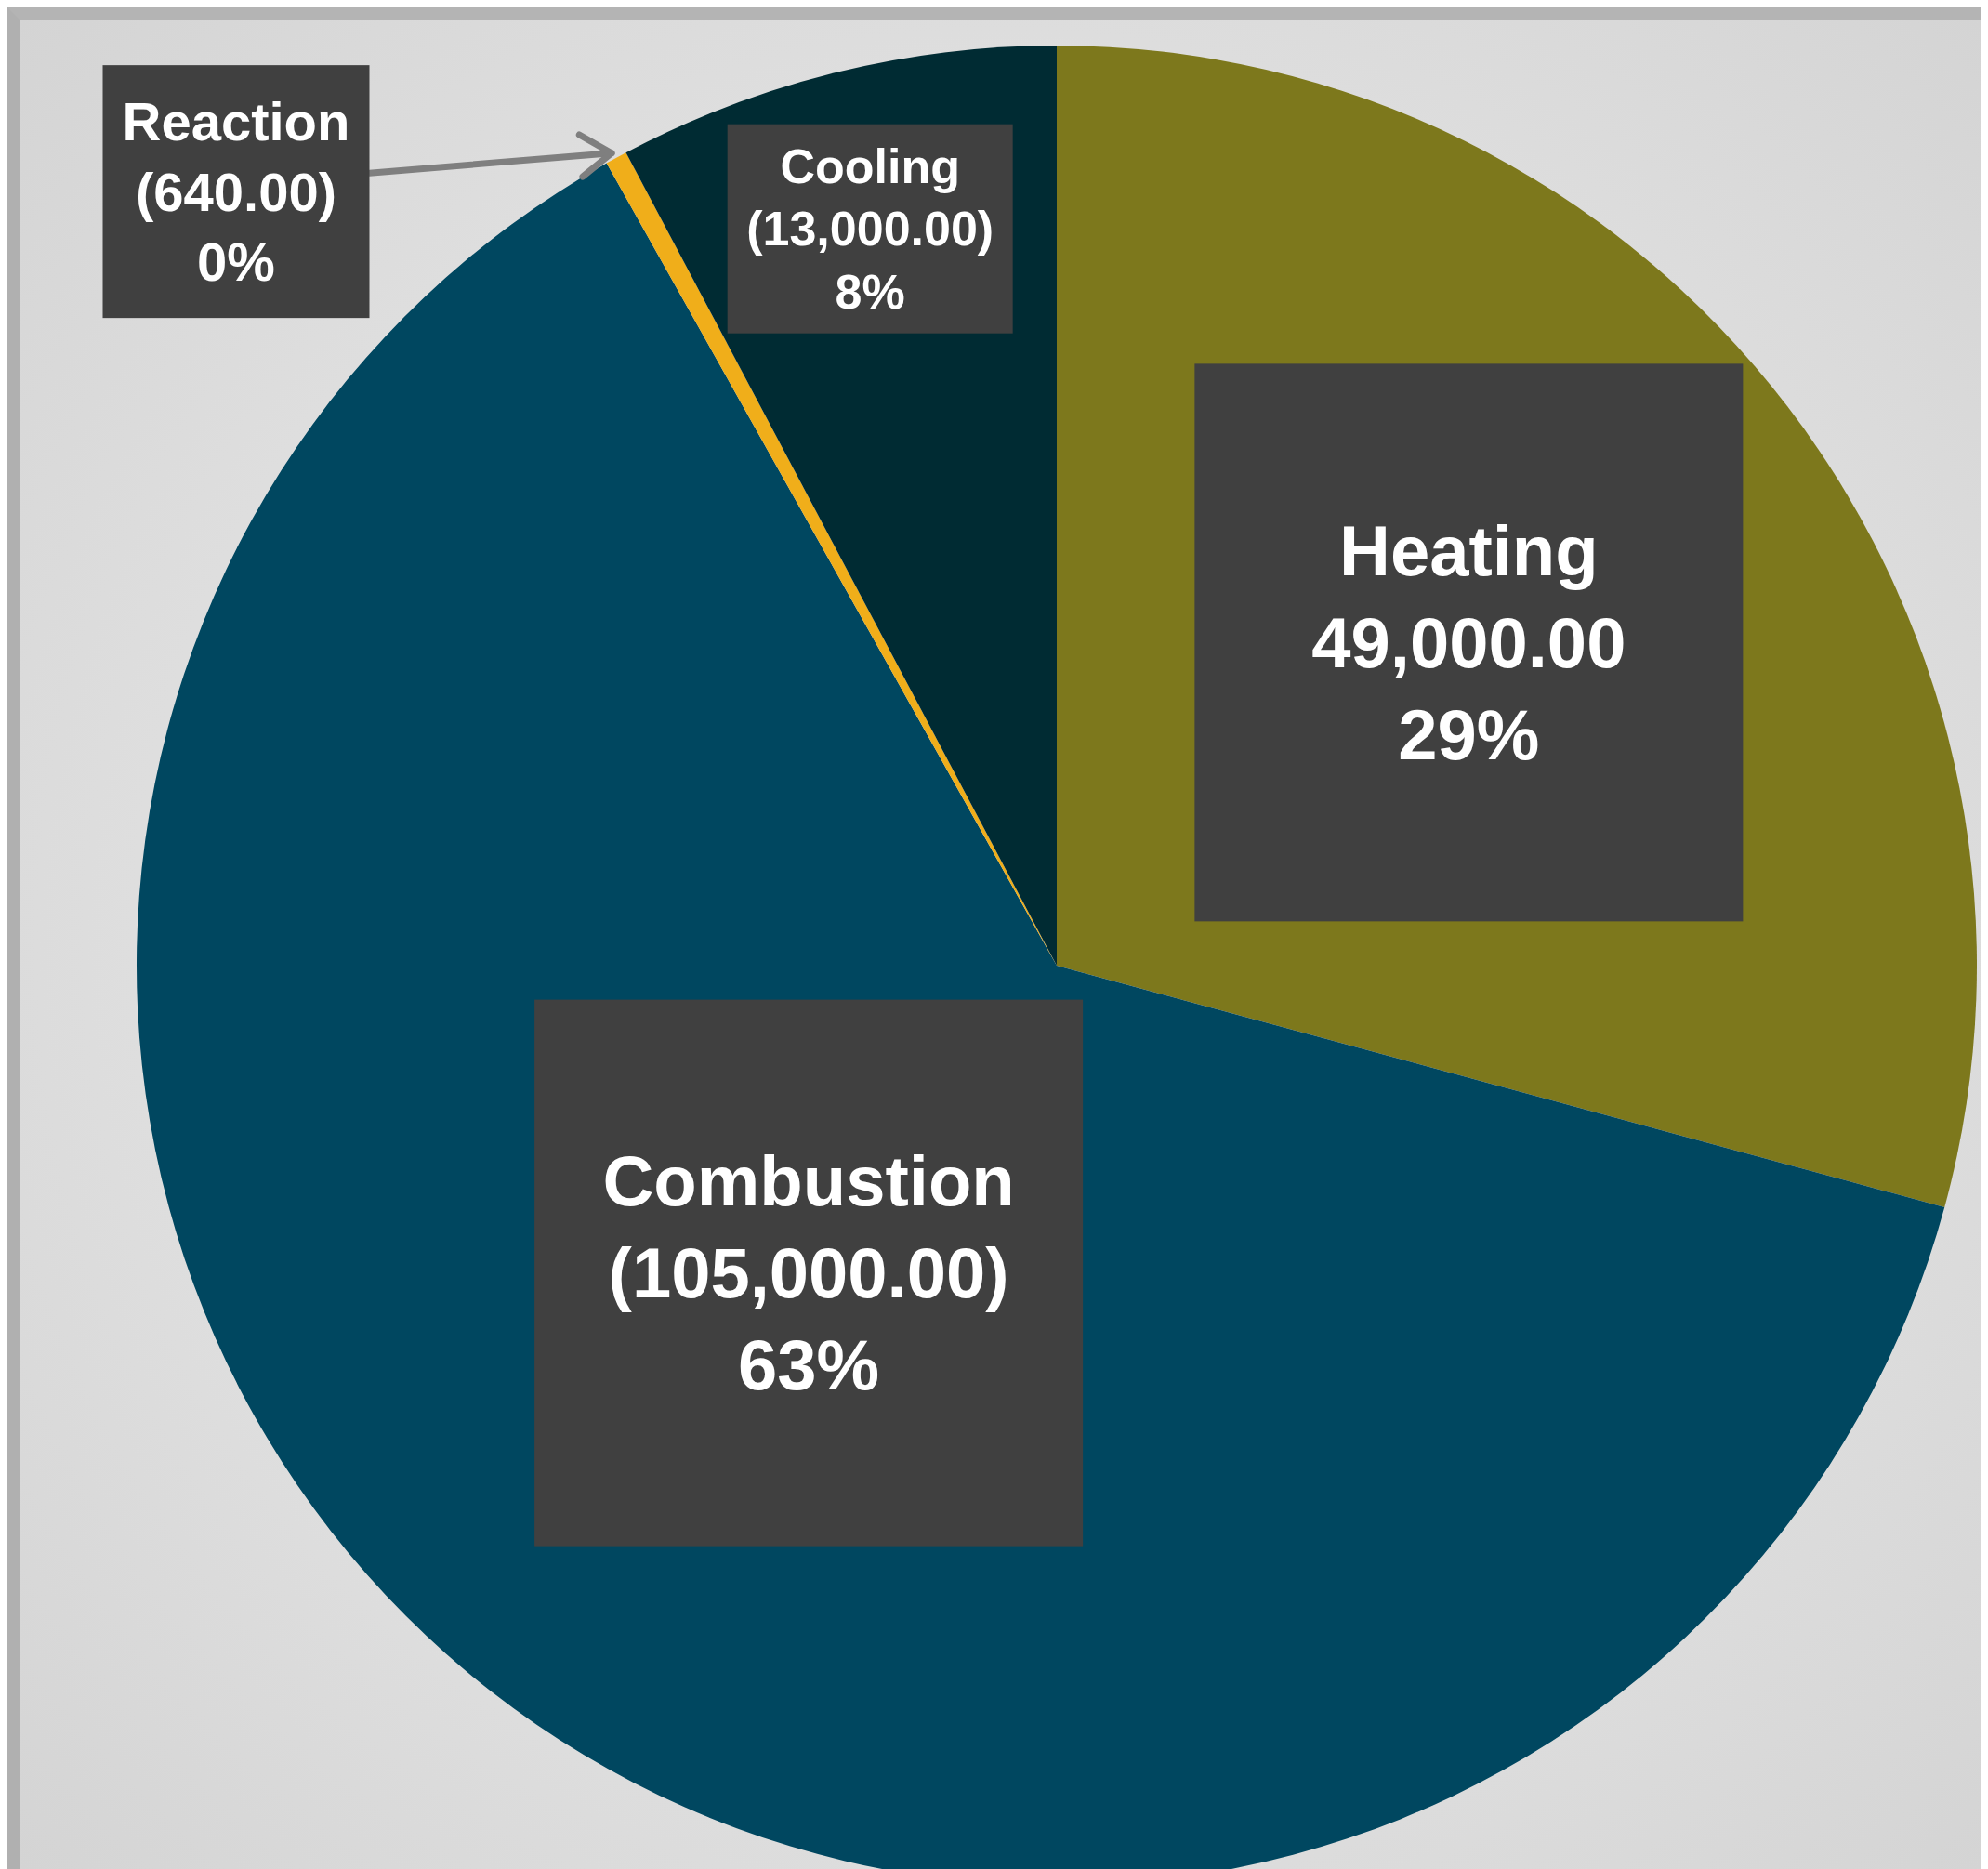 Image resolution: width=1988 pixels, height=1869 pixels. Describe the element at coordinates (870, 260) in the screenshot. I see `data-label: (13,000.00) 8%` at that location.